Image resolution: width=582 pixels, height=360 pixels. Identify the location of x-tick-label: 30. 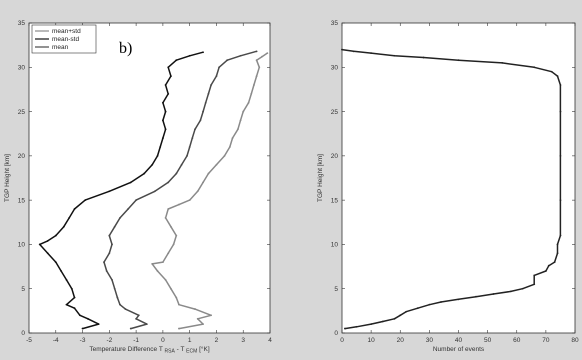
(430, 340).